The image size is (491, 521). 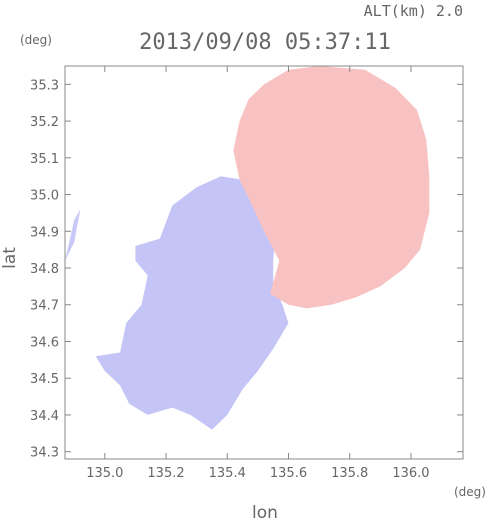 I want to click on x-tick-label: 135.0, so click(x=104, y=473).